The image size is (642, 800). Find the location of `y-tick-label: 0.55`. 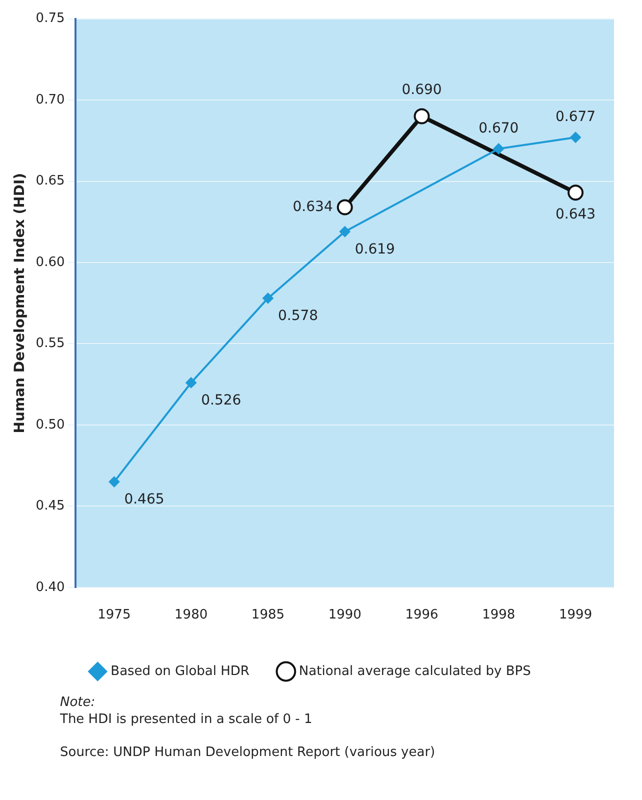

y-tick-label: 0.55 is located at coordinates (50, 344).